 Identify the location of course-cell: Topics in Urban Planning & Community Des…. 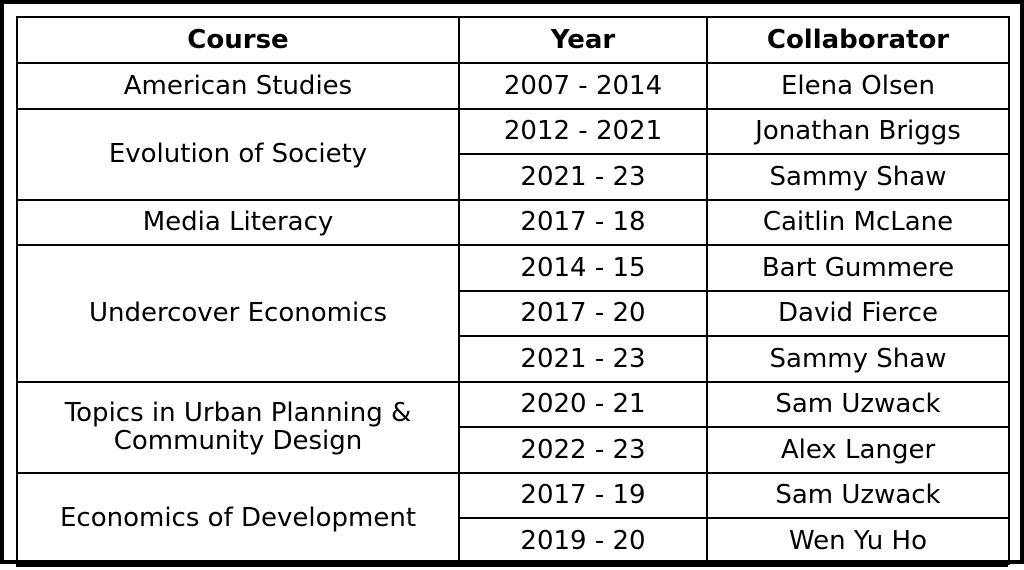
(238, 427).